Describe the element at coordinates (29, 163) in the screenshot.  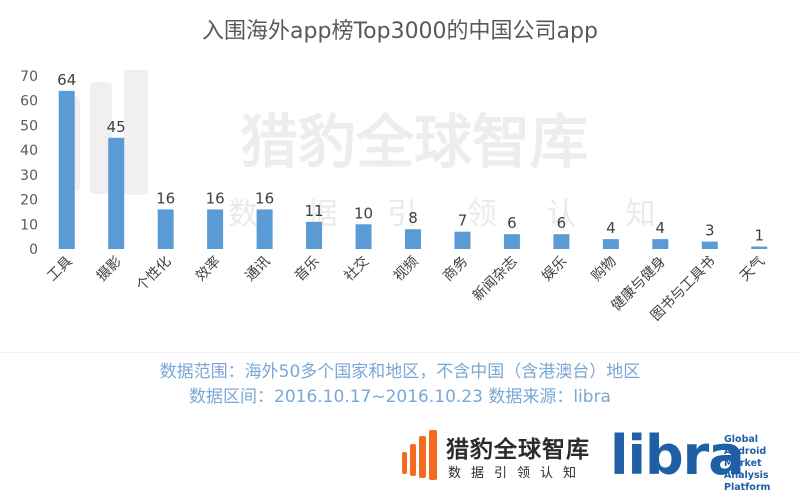
I see `y-axis: 0 10 20 30 40 50 60 70` at that location.